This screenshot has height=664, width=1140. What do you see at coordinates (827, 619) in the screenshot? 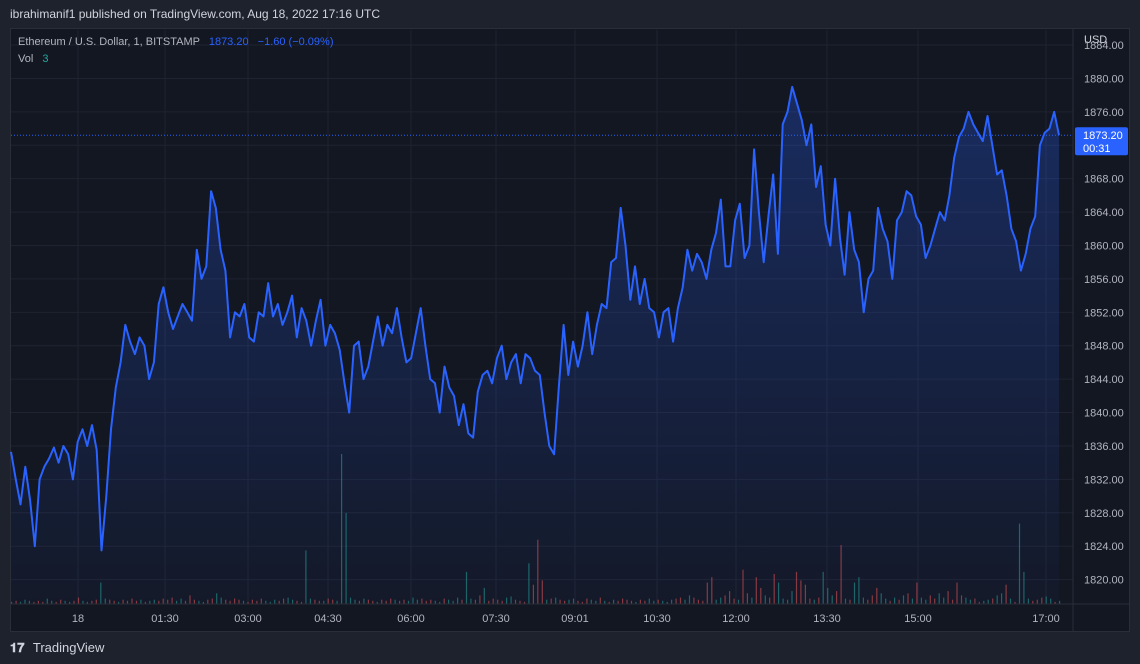
I see `x-tick-label: 13:30` at bounding box center [827, 619].